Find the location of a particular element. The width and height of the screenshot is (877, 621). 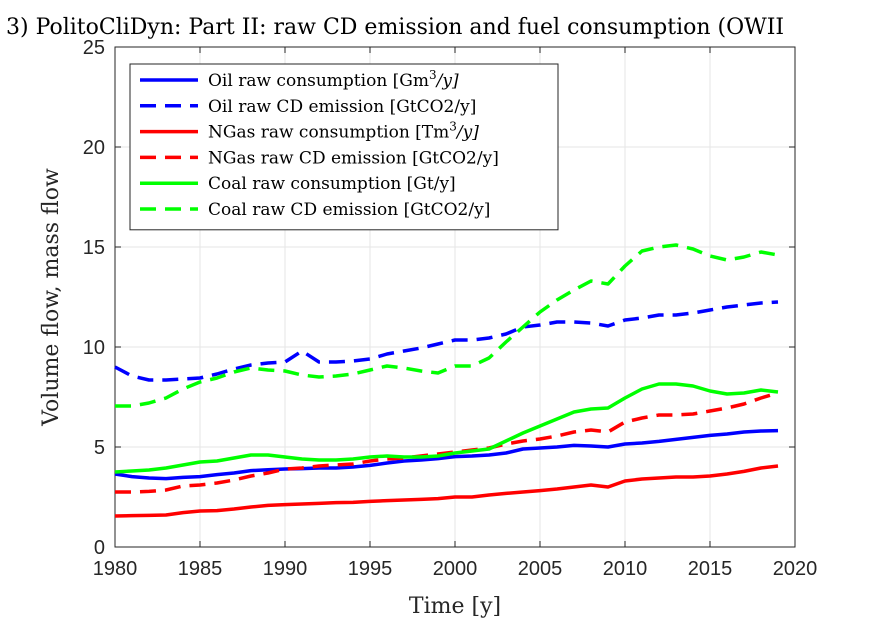

x-tick-label: 1995 is located at coordinates (370, 569).